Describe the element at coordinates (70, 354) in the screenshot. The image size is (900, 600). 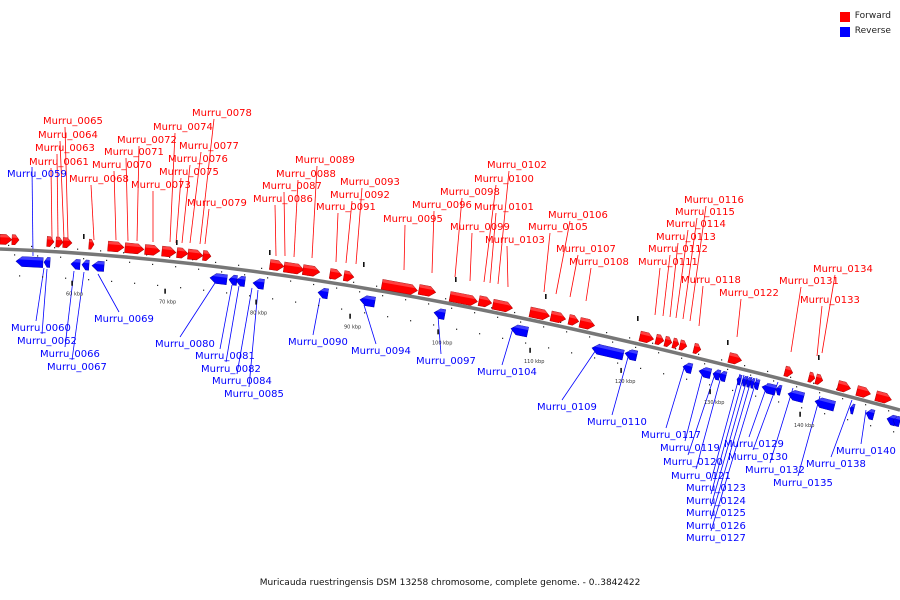
I see `gene-label-murru_0066: Murru_0066` at that location.